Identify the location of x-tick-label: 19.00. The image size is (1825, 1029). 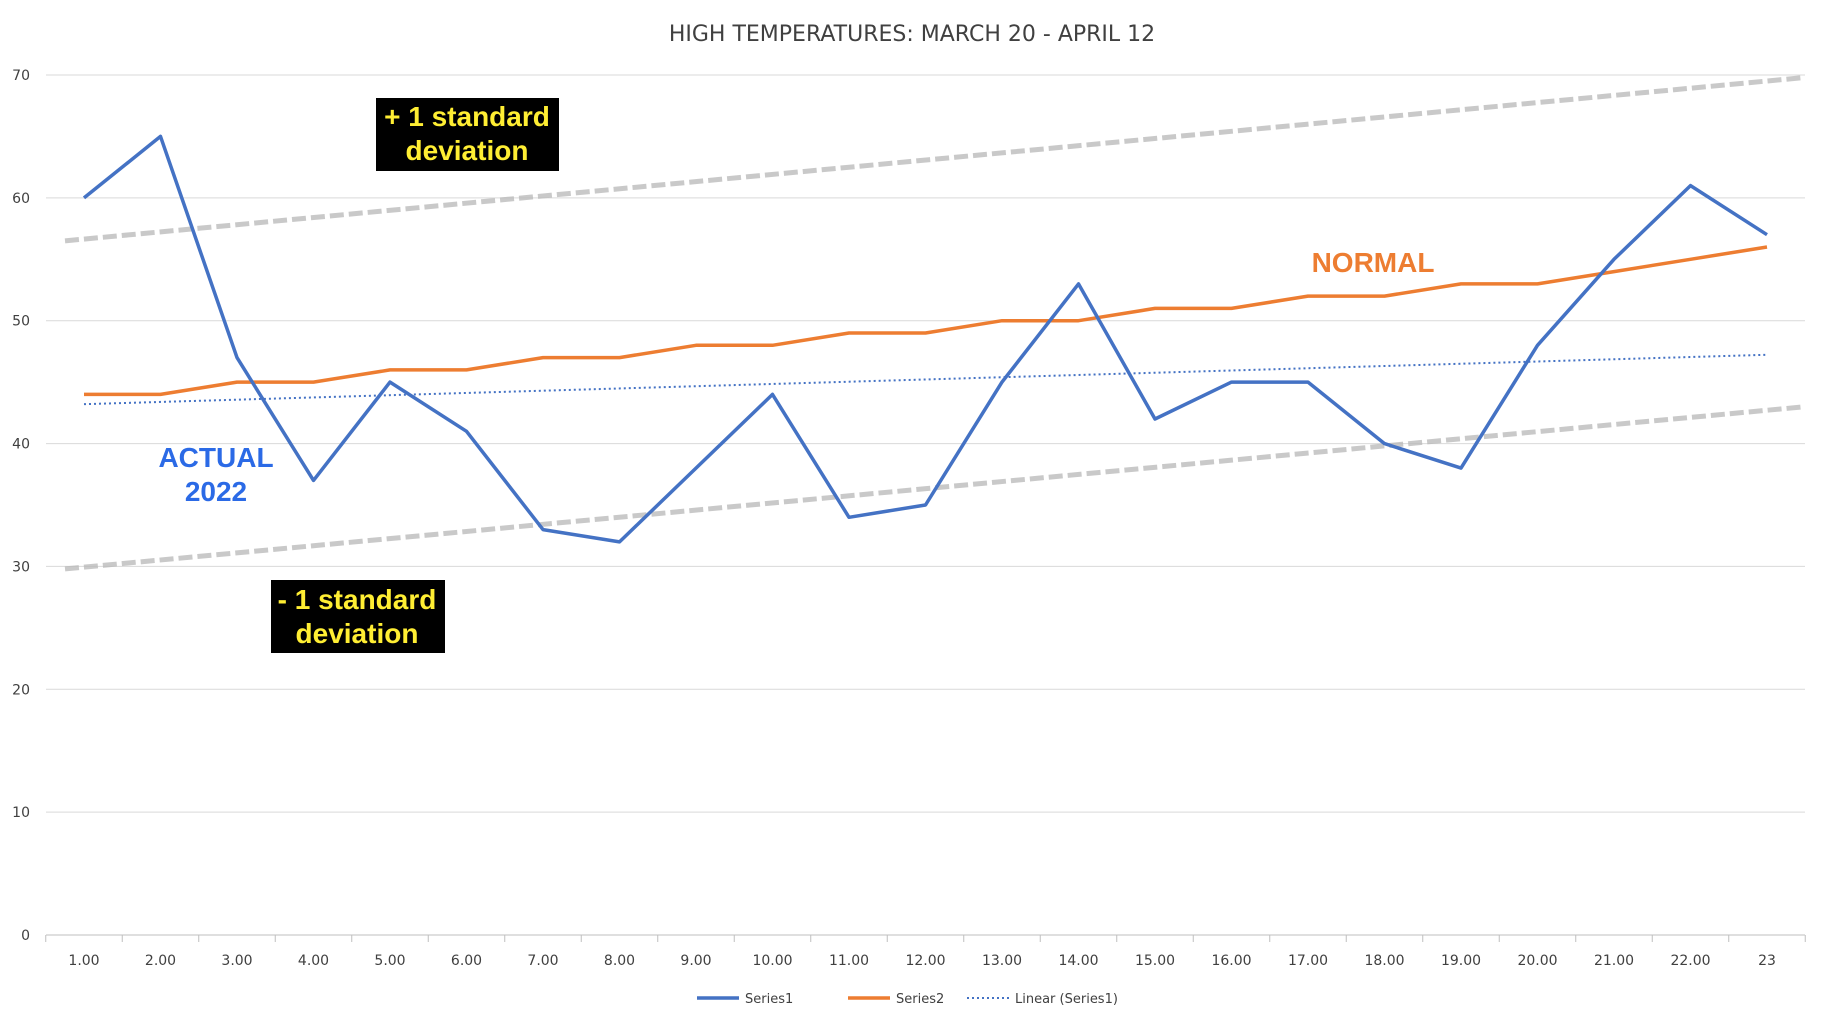
(1461, 961).